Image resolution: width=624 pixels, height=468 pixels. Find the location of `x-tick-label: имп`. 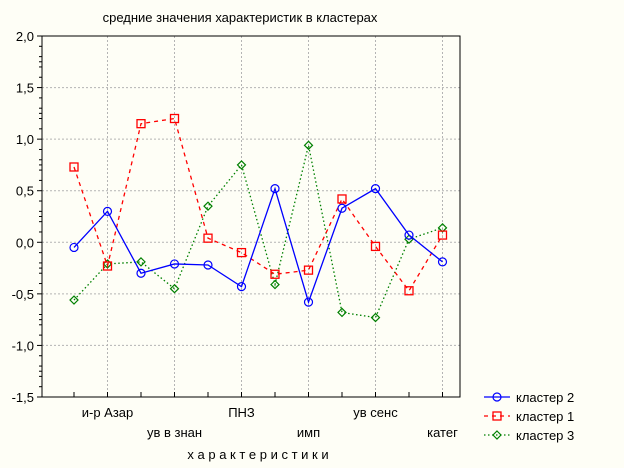

x-tick-label: имп is located at coordinates (308, 432).